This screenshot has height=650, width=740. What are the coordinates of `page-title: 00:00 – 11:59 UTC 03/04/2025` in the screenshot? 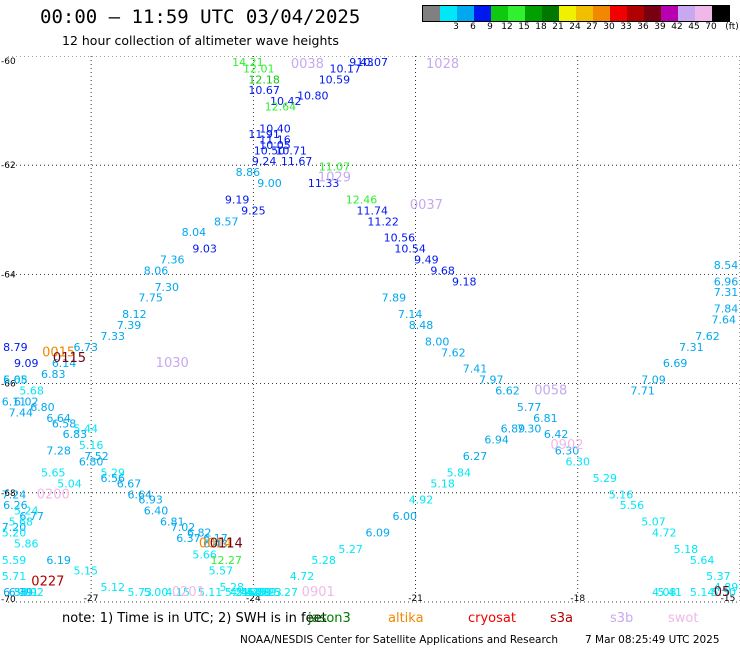 It's located at (200, 17).